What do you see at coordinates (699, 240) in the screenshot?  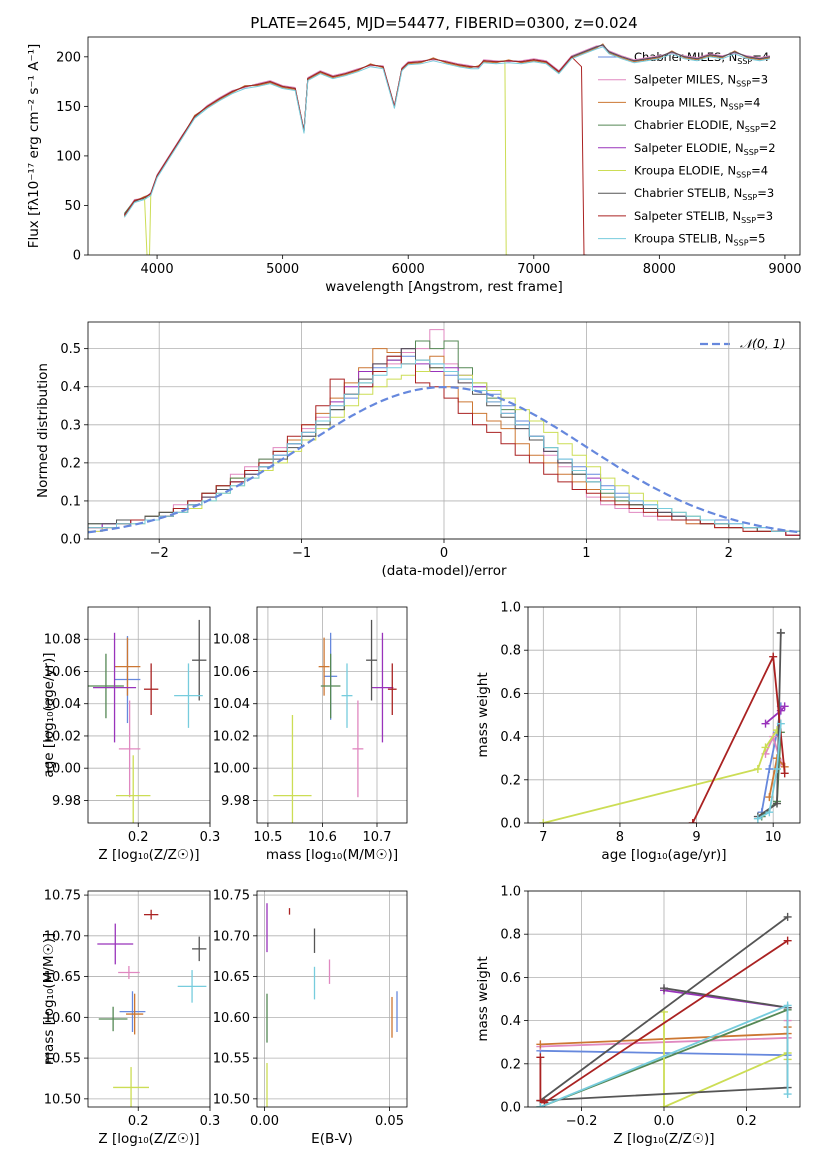 I see `legend-entry: Kroupa STELIB, NSSP=5` at bounding box center [699, 240].